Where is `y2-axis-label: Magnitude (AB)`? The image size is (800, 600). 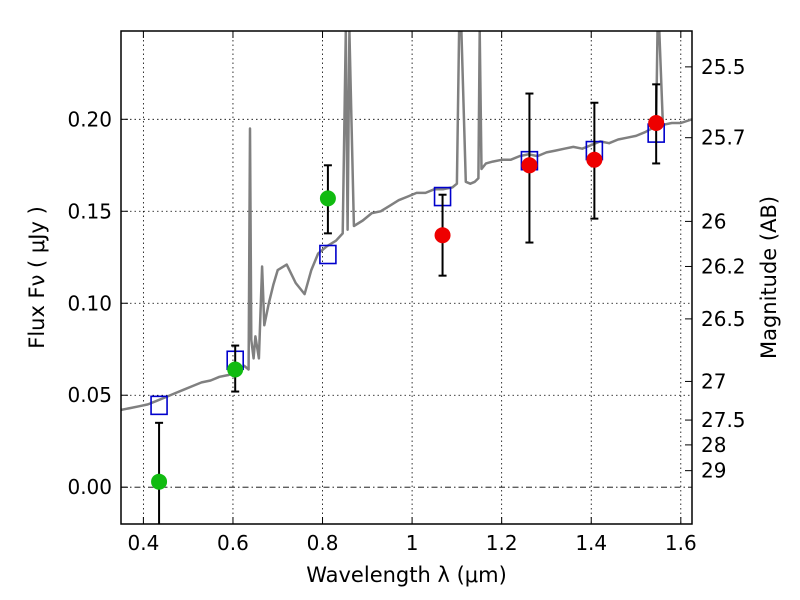 y2-axis-label: Magnitude (AB) is located at coordinates (769, 277).